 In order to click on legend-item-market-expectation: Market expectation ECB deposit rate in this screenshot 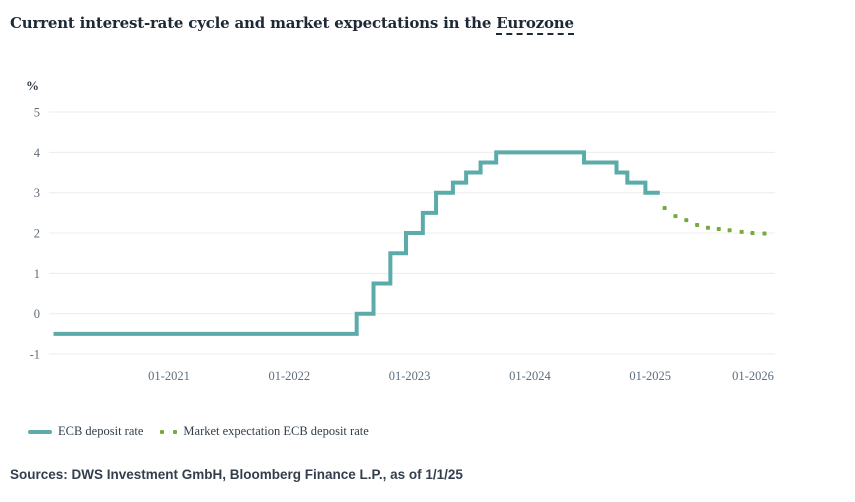, I will do `click(264, 431)`.